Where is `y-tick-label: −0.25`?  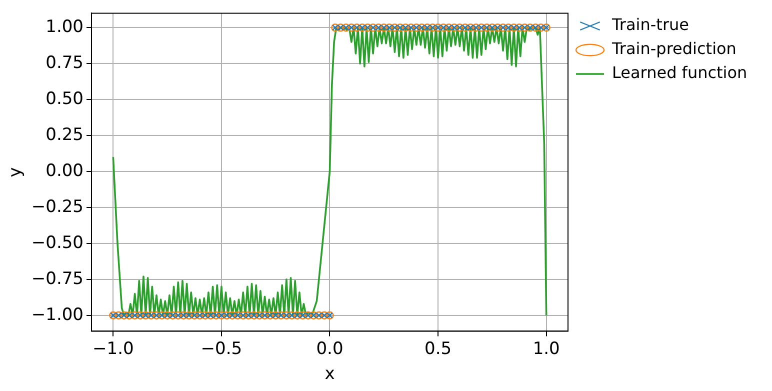 y-tick-label: −0.25 is located at coordinates (57, 206).